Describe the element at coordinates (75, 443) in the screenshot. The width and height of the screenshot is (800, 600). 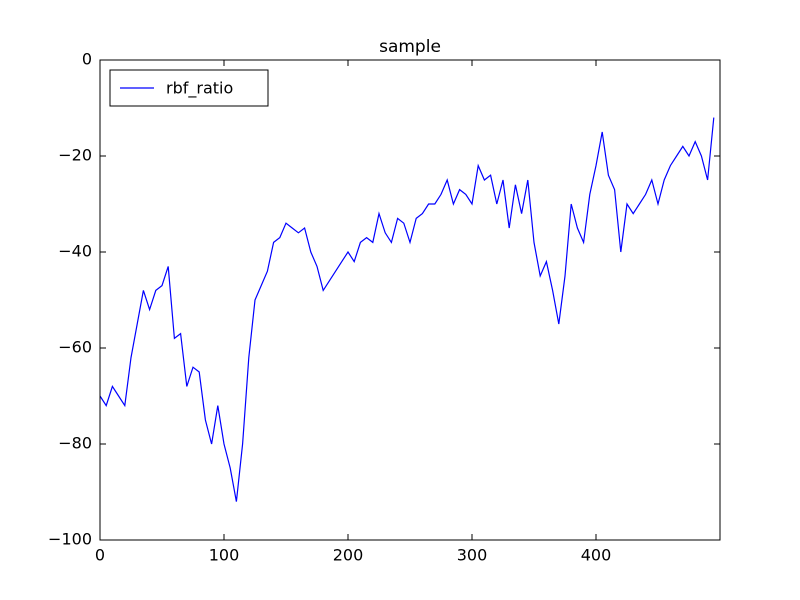
I see `y-tick-label: −80` at that location.